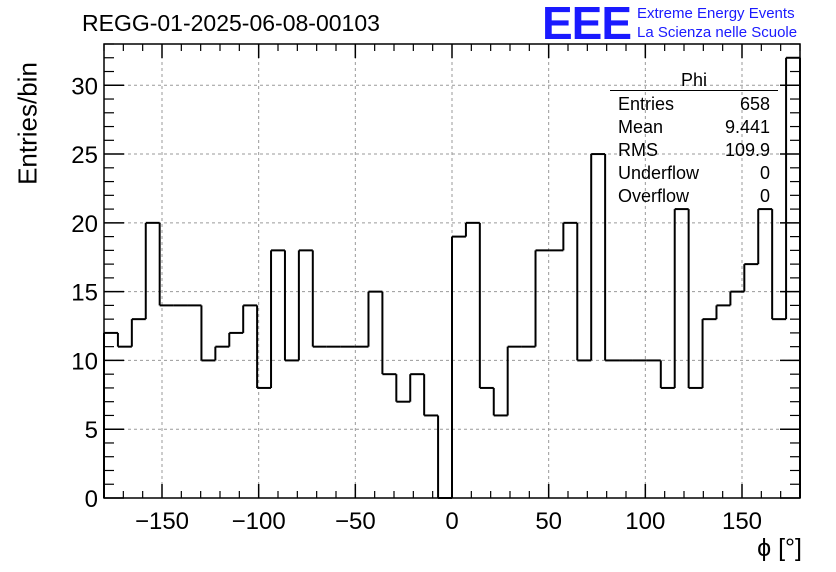 This screenshot has height=572, width=836. What do you see at coordinates (84, 86) in the screenshot?
I see `y-tick-label: 30` at bounding box center [84, 86].